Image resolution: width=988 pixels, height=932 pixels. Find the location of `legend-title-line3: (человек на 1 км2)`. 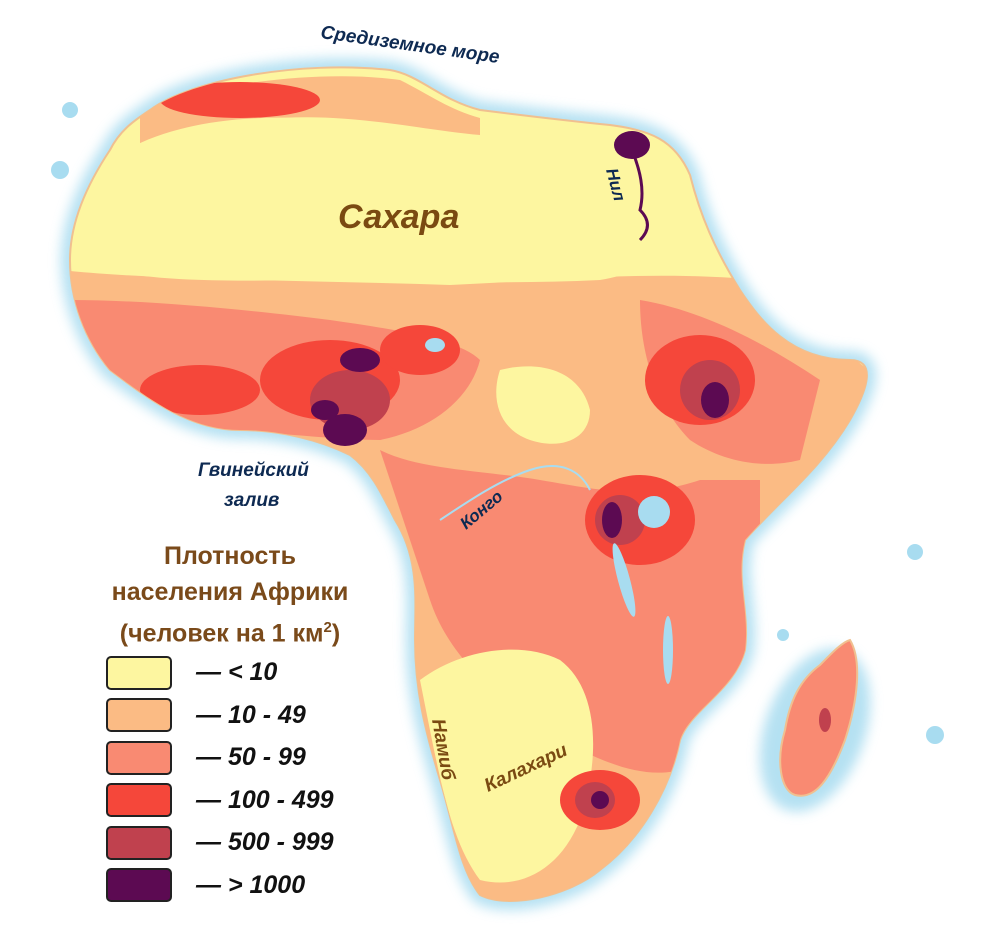

legend-title-line3: (человек на 1 км2) is located at coordinates (230, 633).